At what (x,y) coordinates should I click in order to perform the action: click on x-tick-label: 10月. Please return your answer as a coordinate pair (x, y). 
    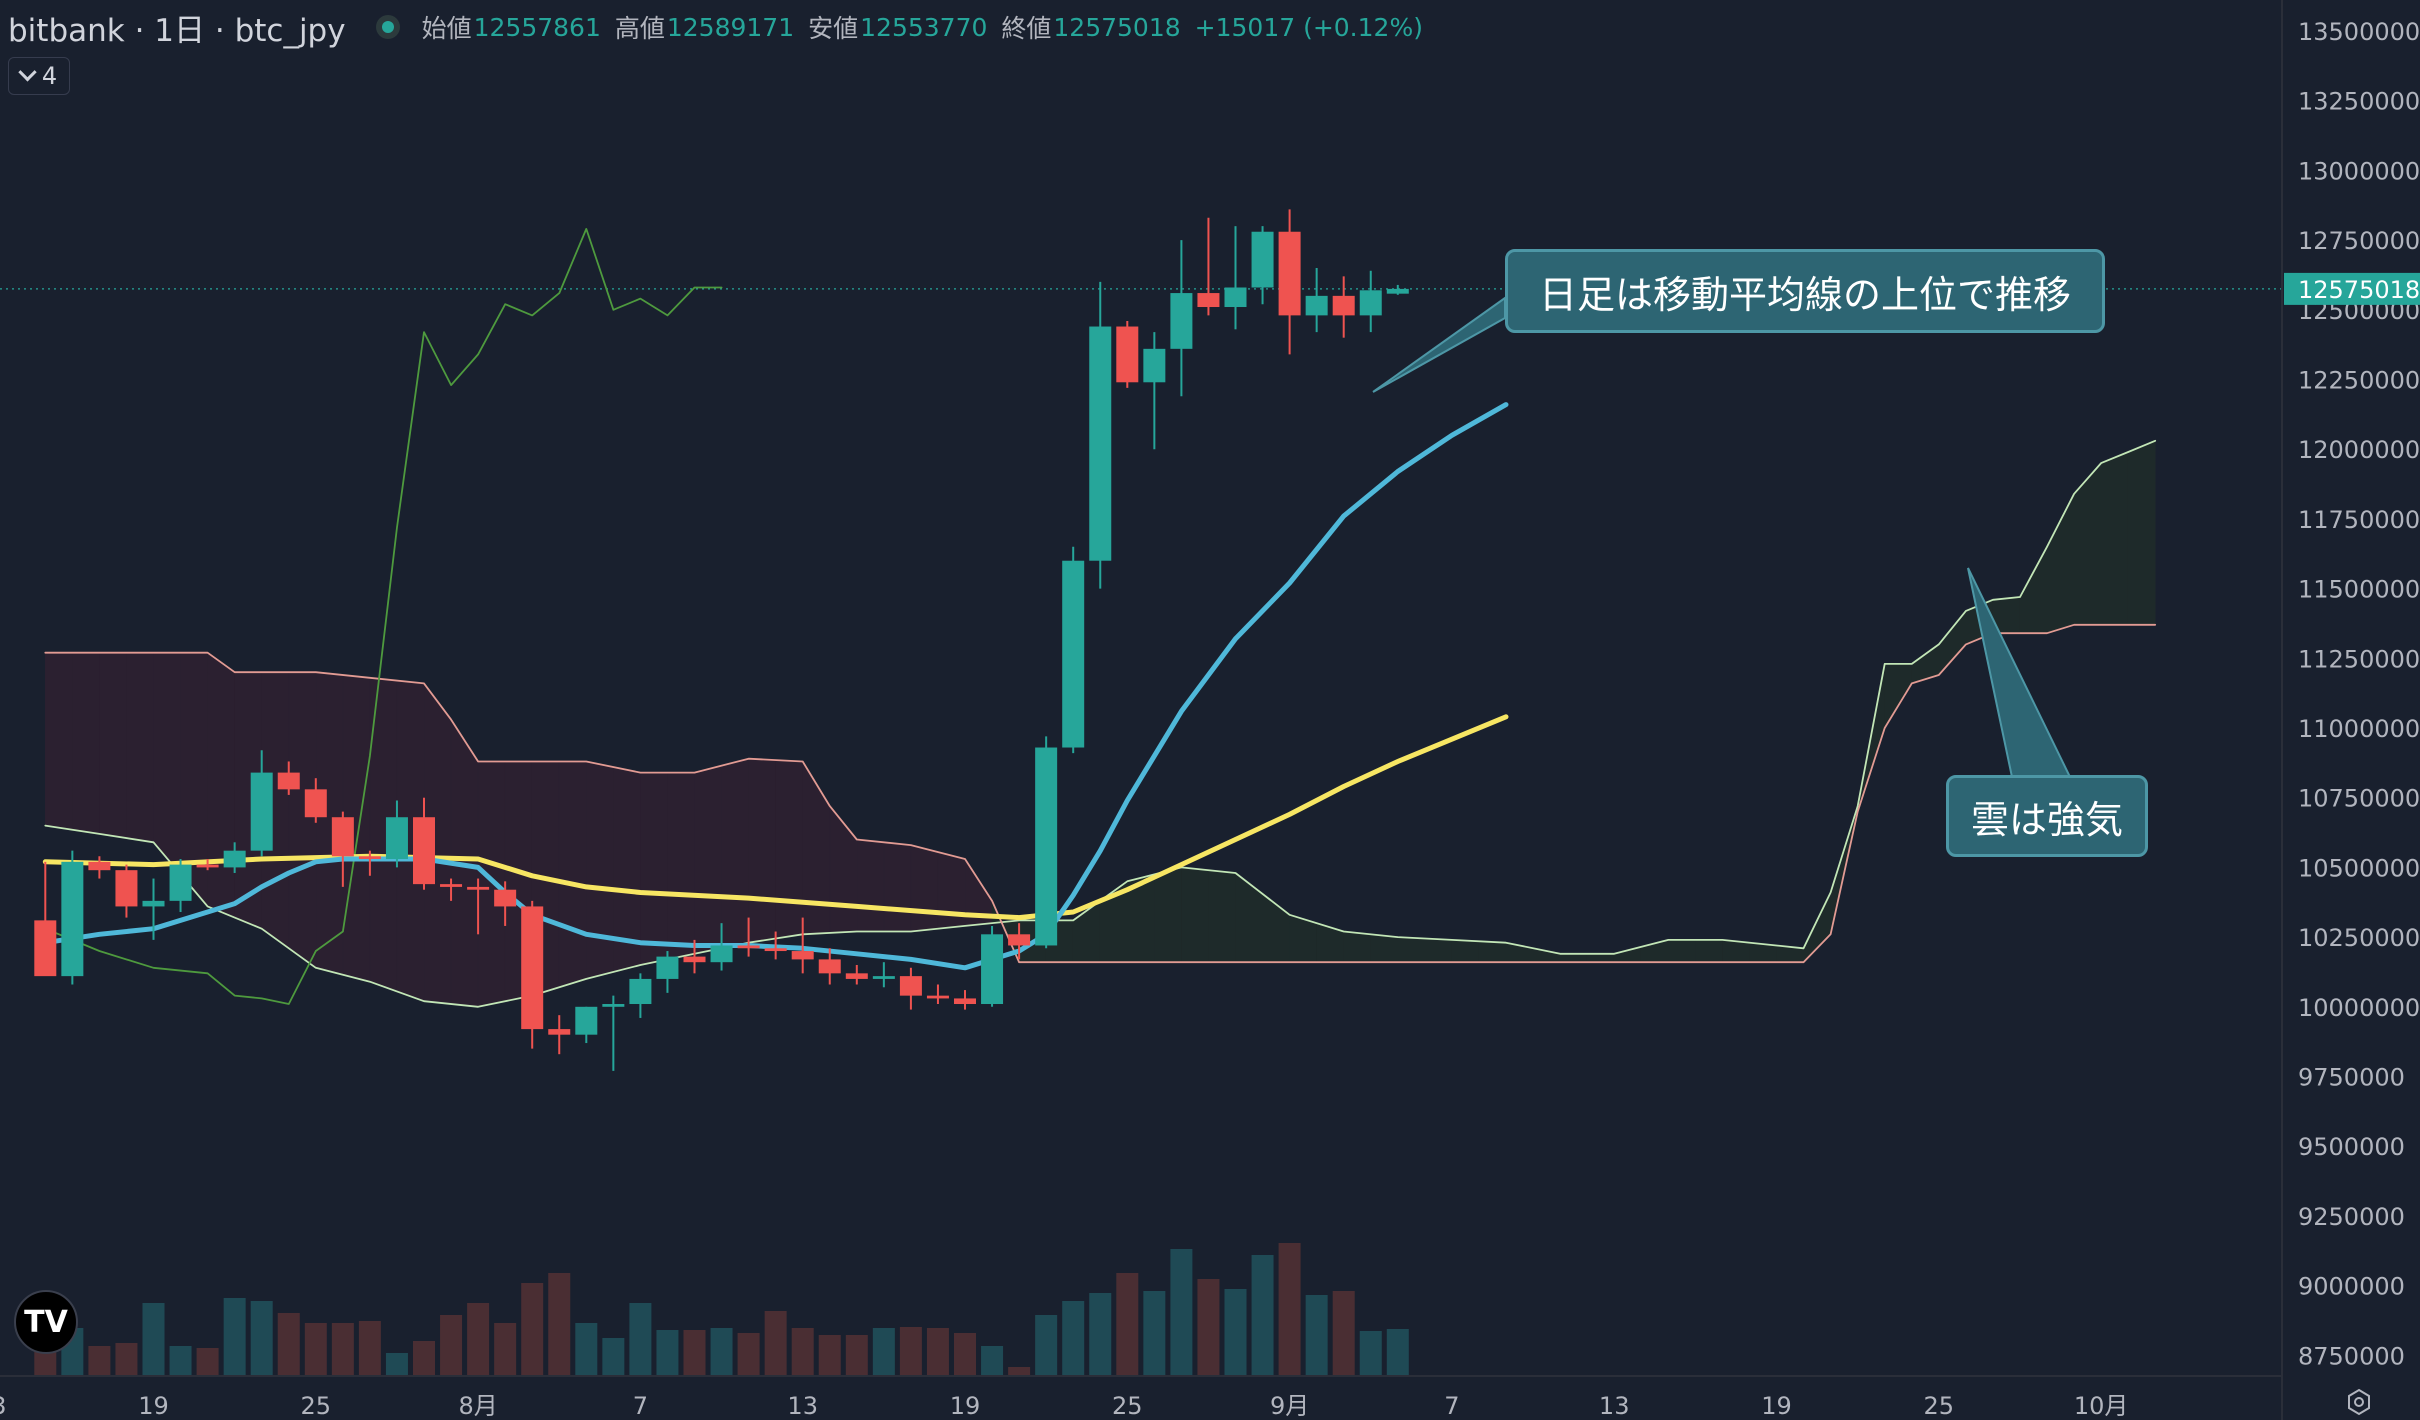
    Looking at the image, I should click on (2101, 1406).